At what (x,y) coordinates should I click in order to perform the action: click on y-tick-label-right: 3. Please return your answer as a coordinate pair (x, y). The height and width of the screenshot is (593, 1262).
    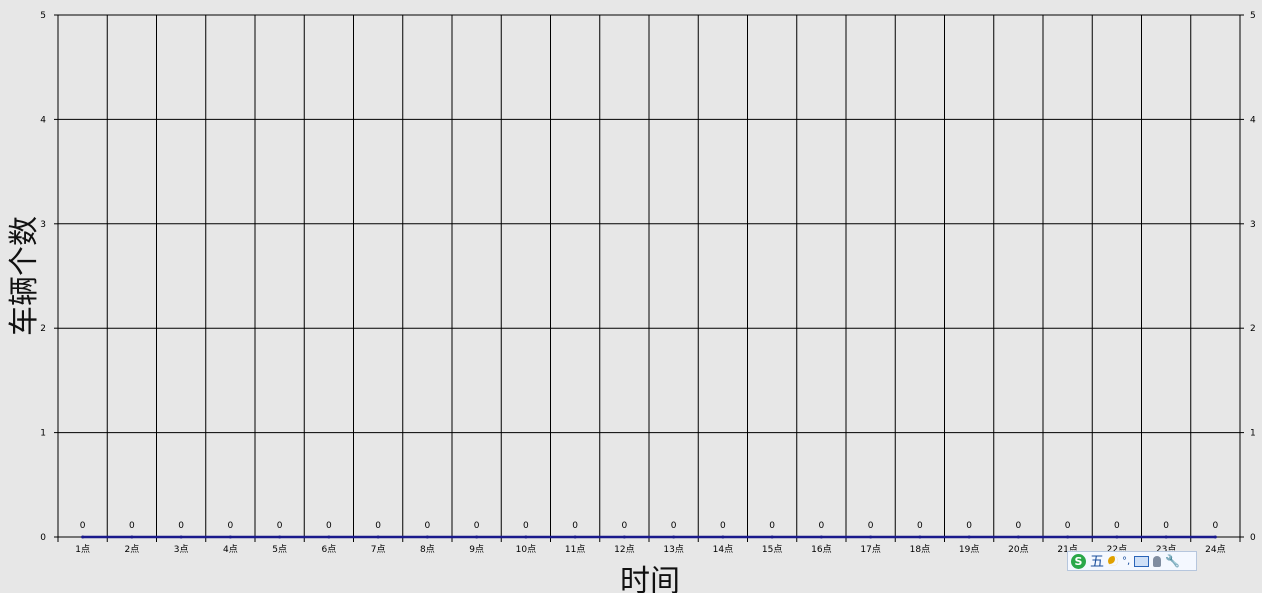
    Looking at the image, I should click on (1253, 225).